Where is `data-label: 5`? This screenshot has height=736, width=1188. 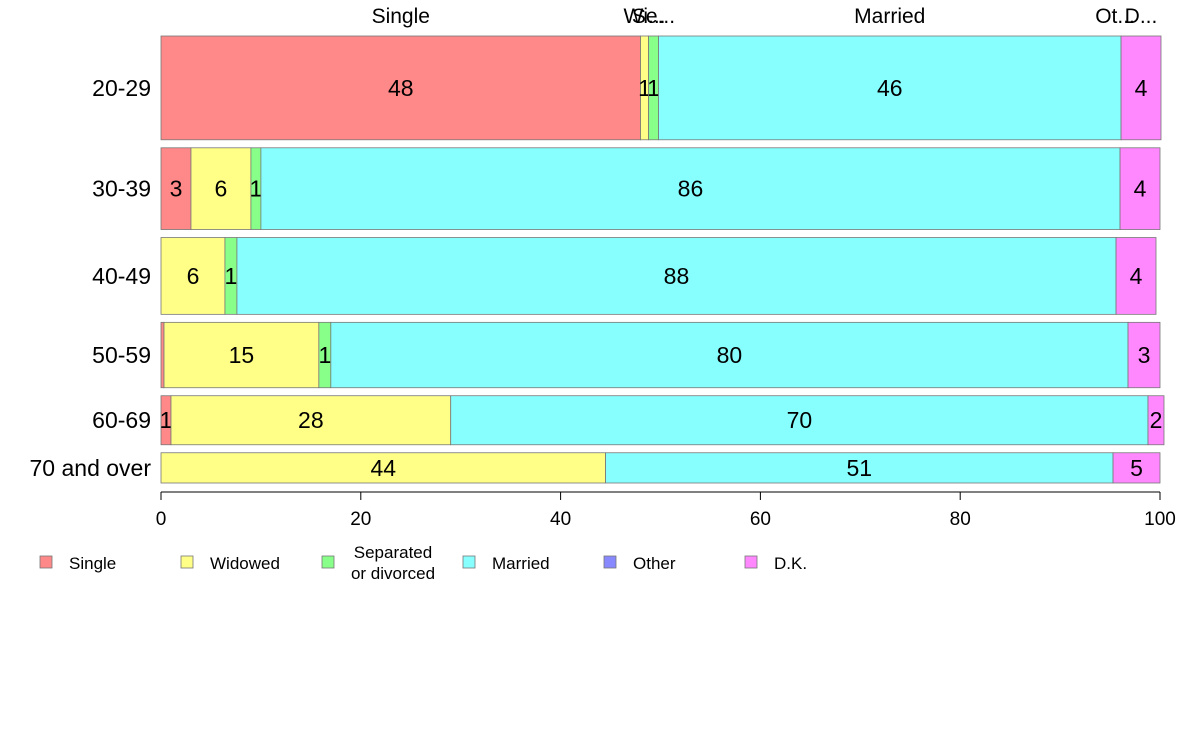
data-label: 5 is located at coordinates (1136, 468).